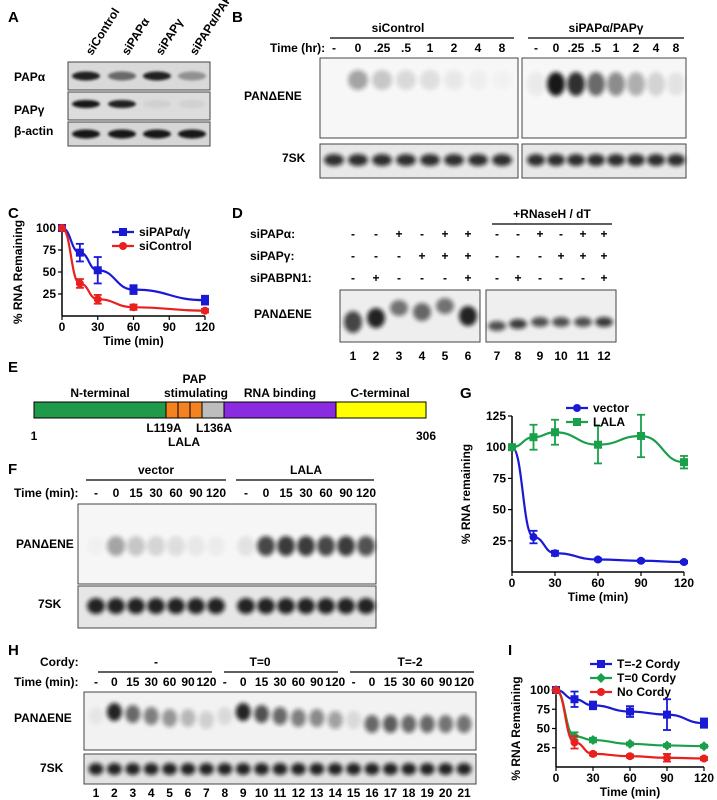 Image resolution: width=717 pixels, height=800 pixels. I want to click on time-tick-f: 90, so click(196, 493).